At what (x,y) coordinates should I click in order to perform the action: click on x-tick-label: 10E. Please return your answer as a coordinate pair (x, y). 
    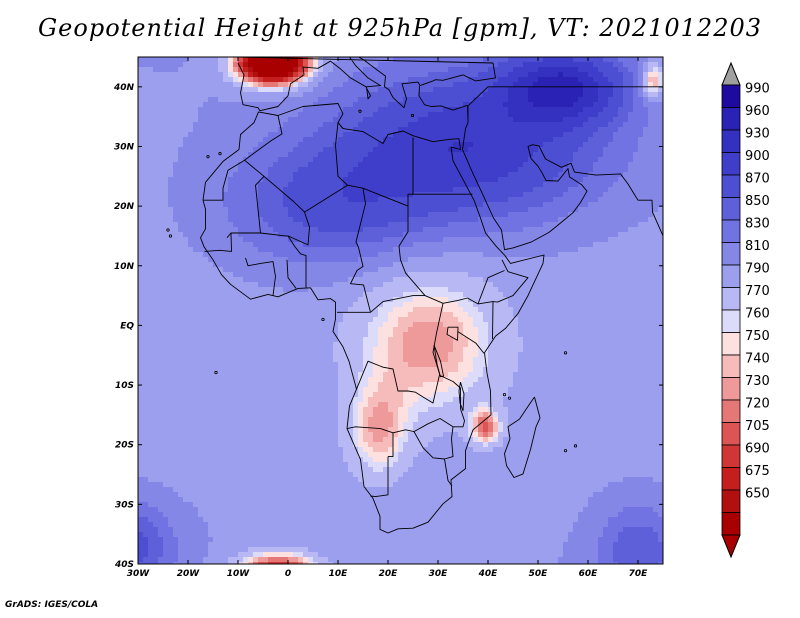
    Looking at the image, I should click on (339, 574).